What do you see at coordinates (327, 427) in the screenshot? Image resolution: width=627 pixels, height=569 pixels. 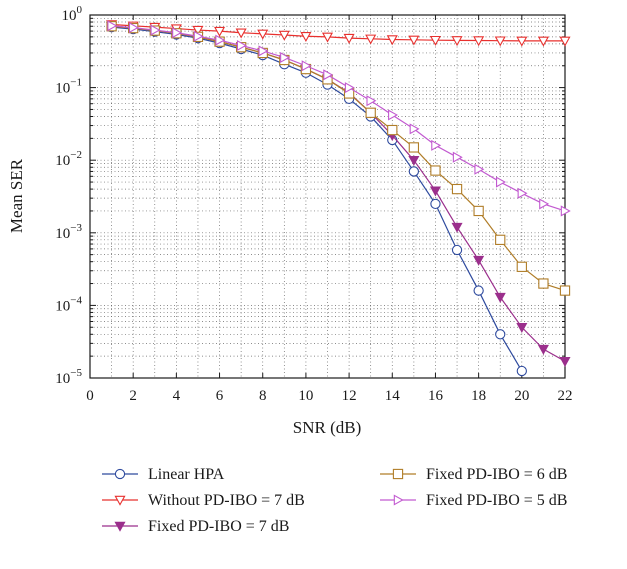 I see `x-axis-label: SNR (dB)` at bounding box center [327, 427].